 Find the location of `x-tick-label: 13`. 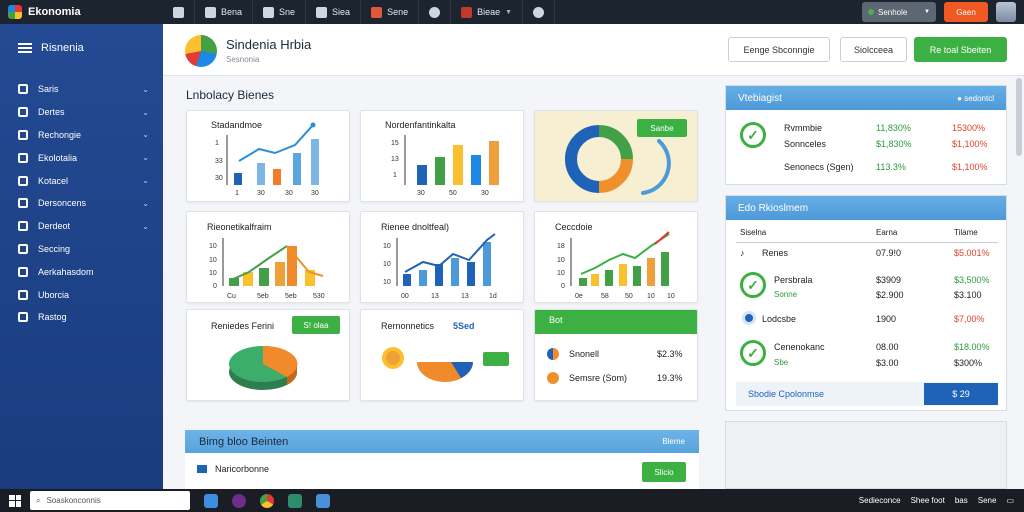

x-tick-label: 13 is located at coordinates (465, 296).